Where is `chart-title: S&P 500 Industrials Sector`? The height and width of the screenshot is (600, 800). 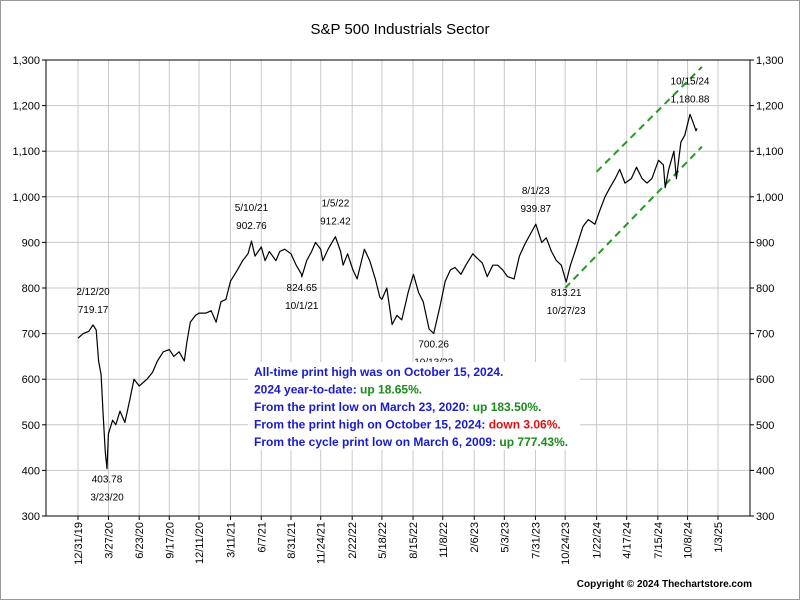
chart-title: S&P 500 Industrials Sector is located at coordinates (400, 29).